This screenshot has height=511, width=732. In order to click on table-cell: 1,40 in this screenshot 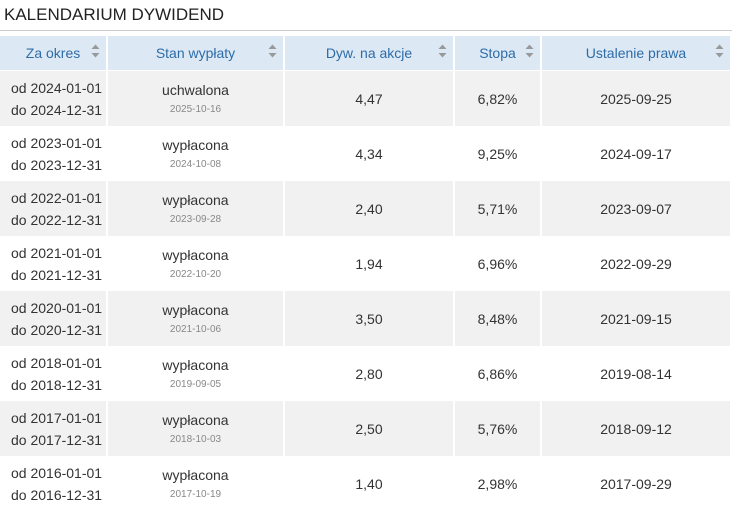, I will do `click(370, 483)`.